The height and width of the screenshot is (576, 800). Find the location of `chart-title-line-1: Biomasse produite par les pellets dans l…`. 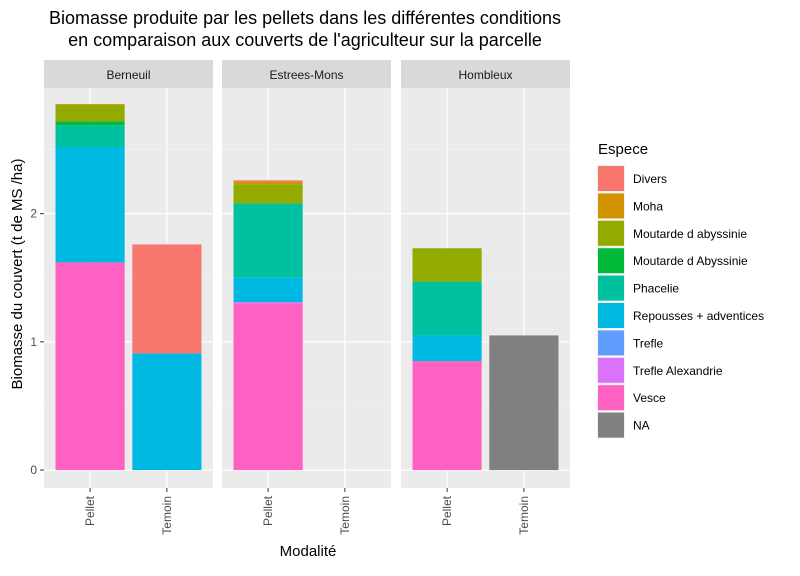

chart-title-line-1: Biomasse produite par les pellets dans l… is located at coordinates (305, 18).